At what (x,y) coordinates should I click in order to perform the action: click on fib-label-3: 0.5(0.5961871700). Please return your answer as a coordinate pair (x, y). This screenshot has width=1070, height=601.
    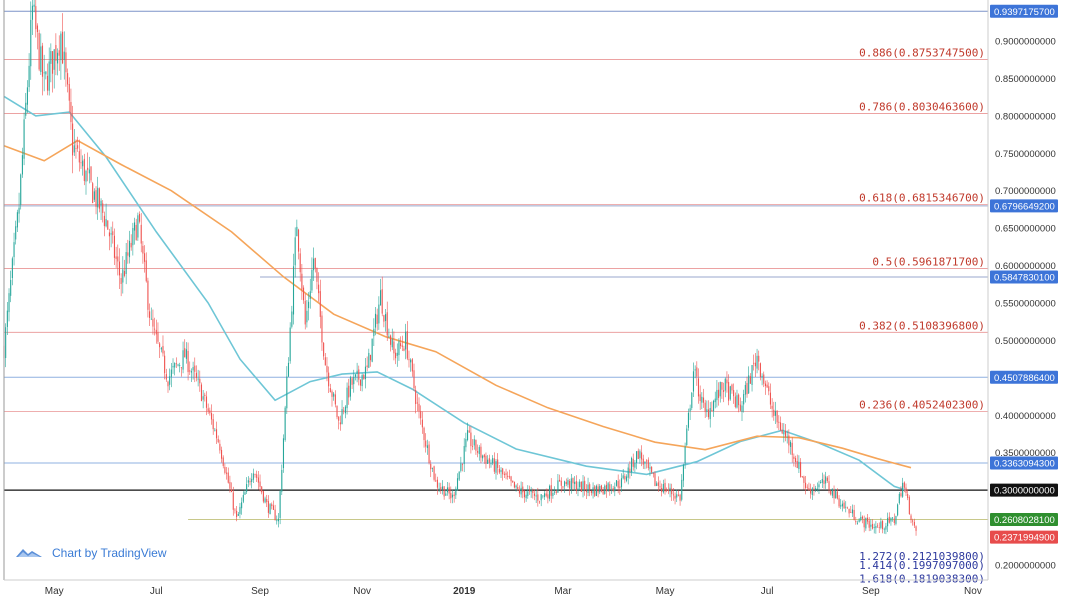
    Looking at the image, I should click on (928, 261).